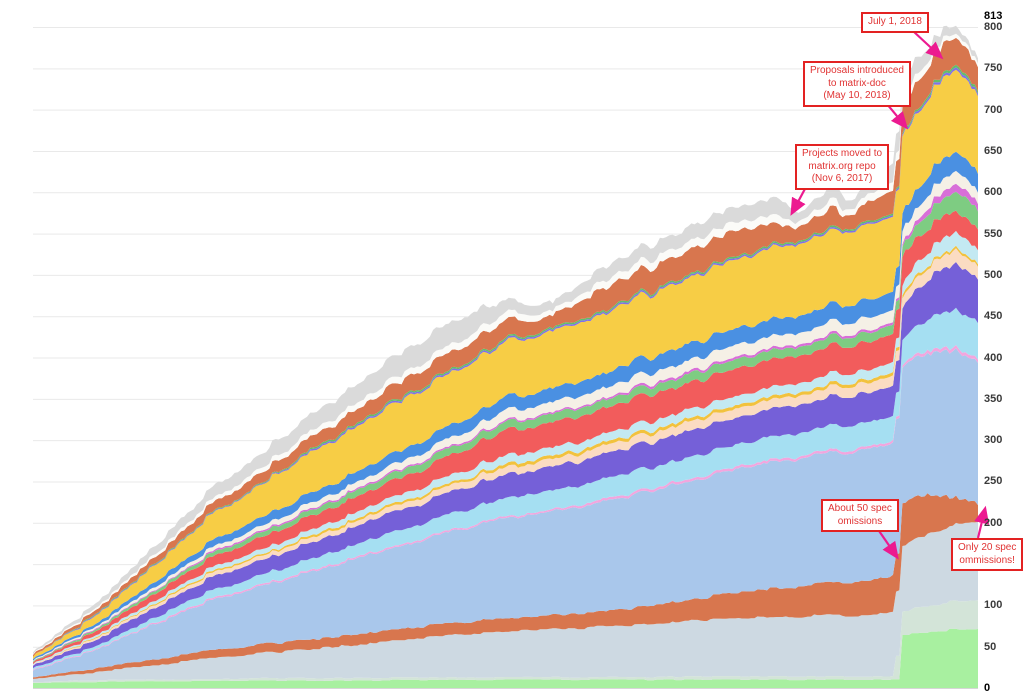  I want to click on annotation-arrow-proposals-matrix-doc, so click(897, 116).